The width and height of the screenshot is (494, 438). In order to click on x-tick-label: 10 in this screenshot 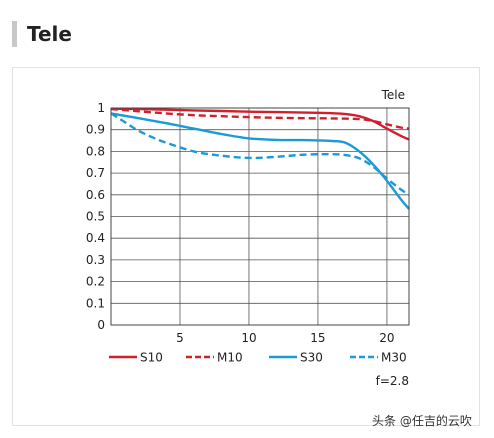, I will do `click(248, 338)`.